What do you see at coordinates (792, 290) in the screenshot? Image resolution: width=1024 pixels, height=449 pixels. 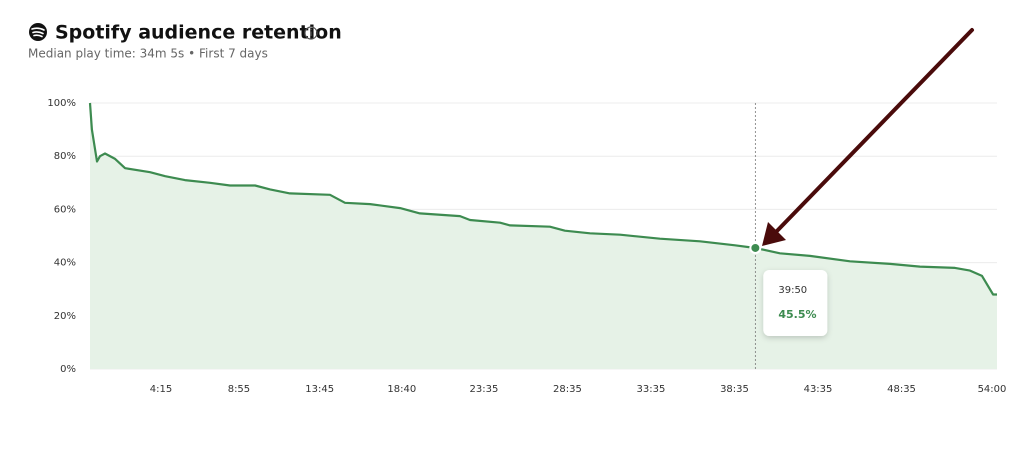 I see `tooltip-time: 39:50` at bounding box center [792, 290].